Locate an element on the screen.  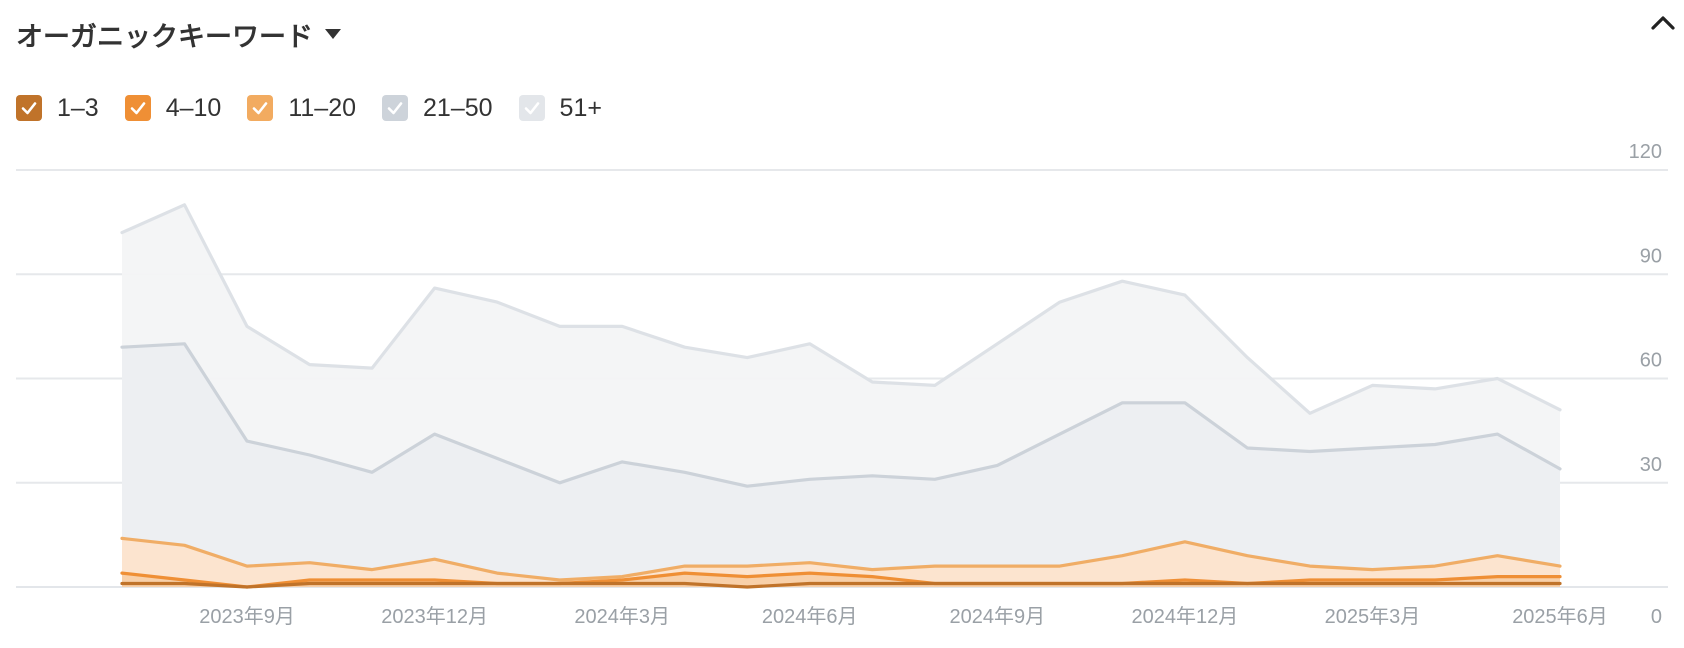
legend-item-11-20: 11–20 is located at coordinates (301, 108).